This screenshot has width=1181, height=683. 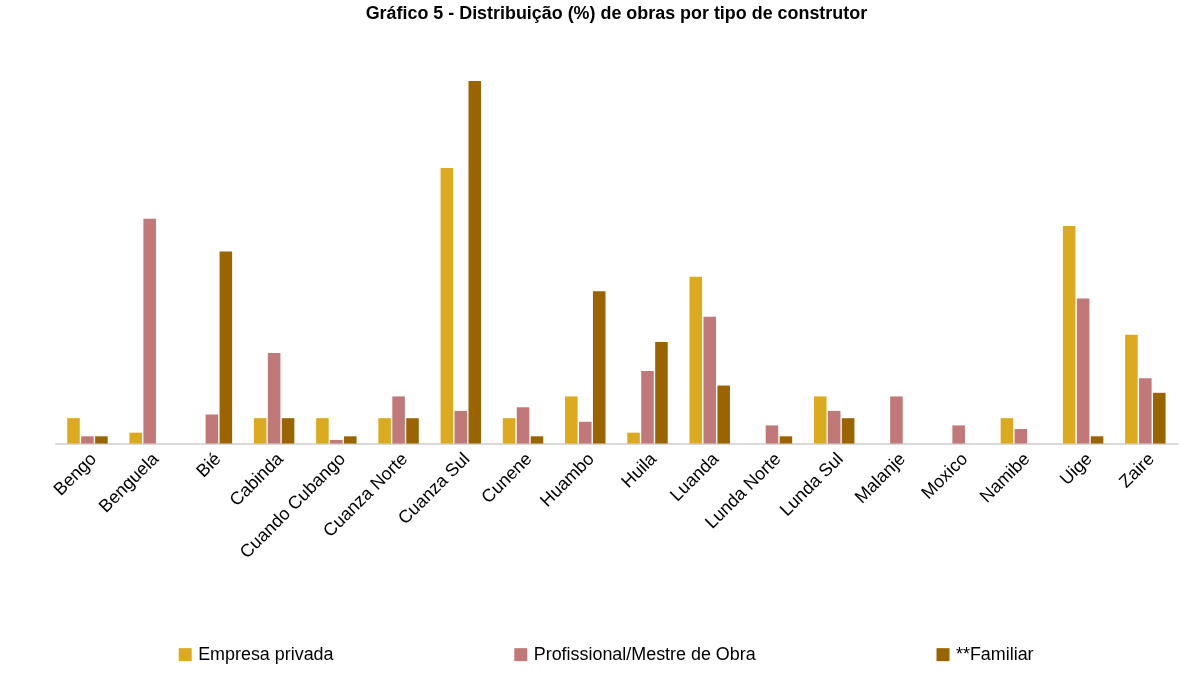 I want to click on chart-title: Gráfico 5 - Distribuição (%) de obras por tipo de construtor, so click(x=616, y=13).